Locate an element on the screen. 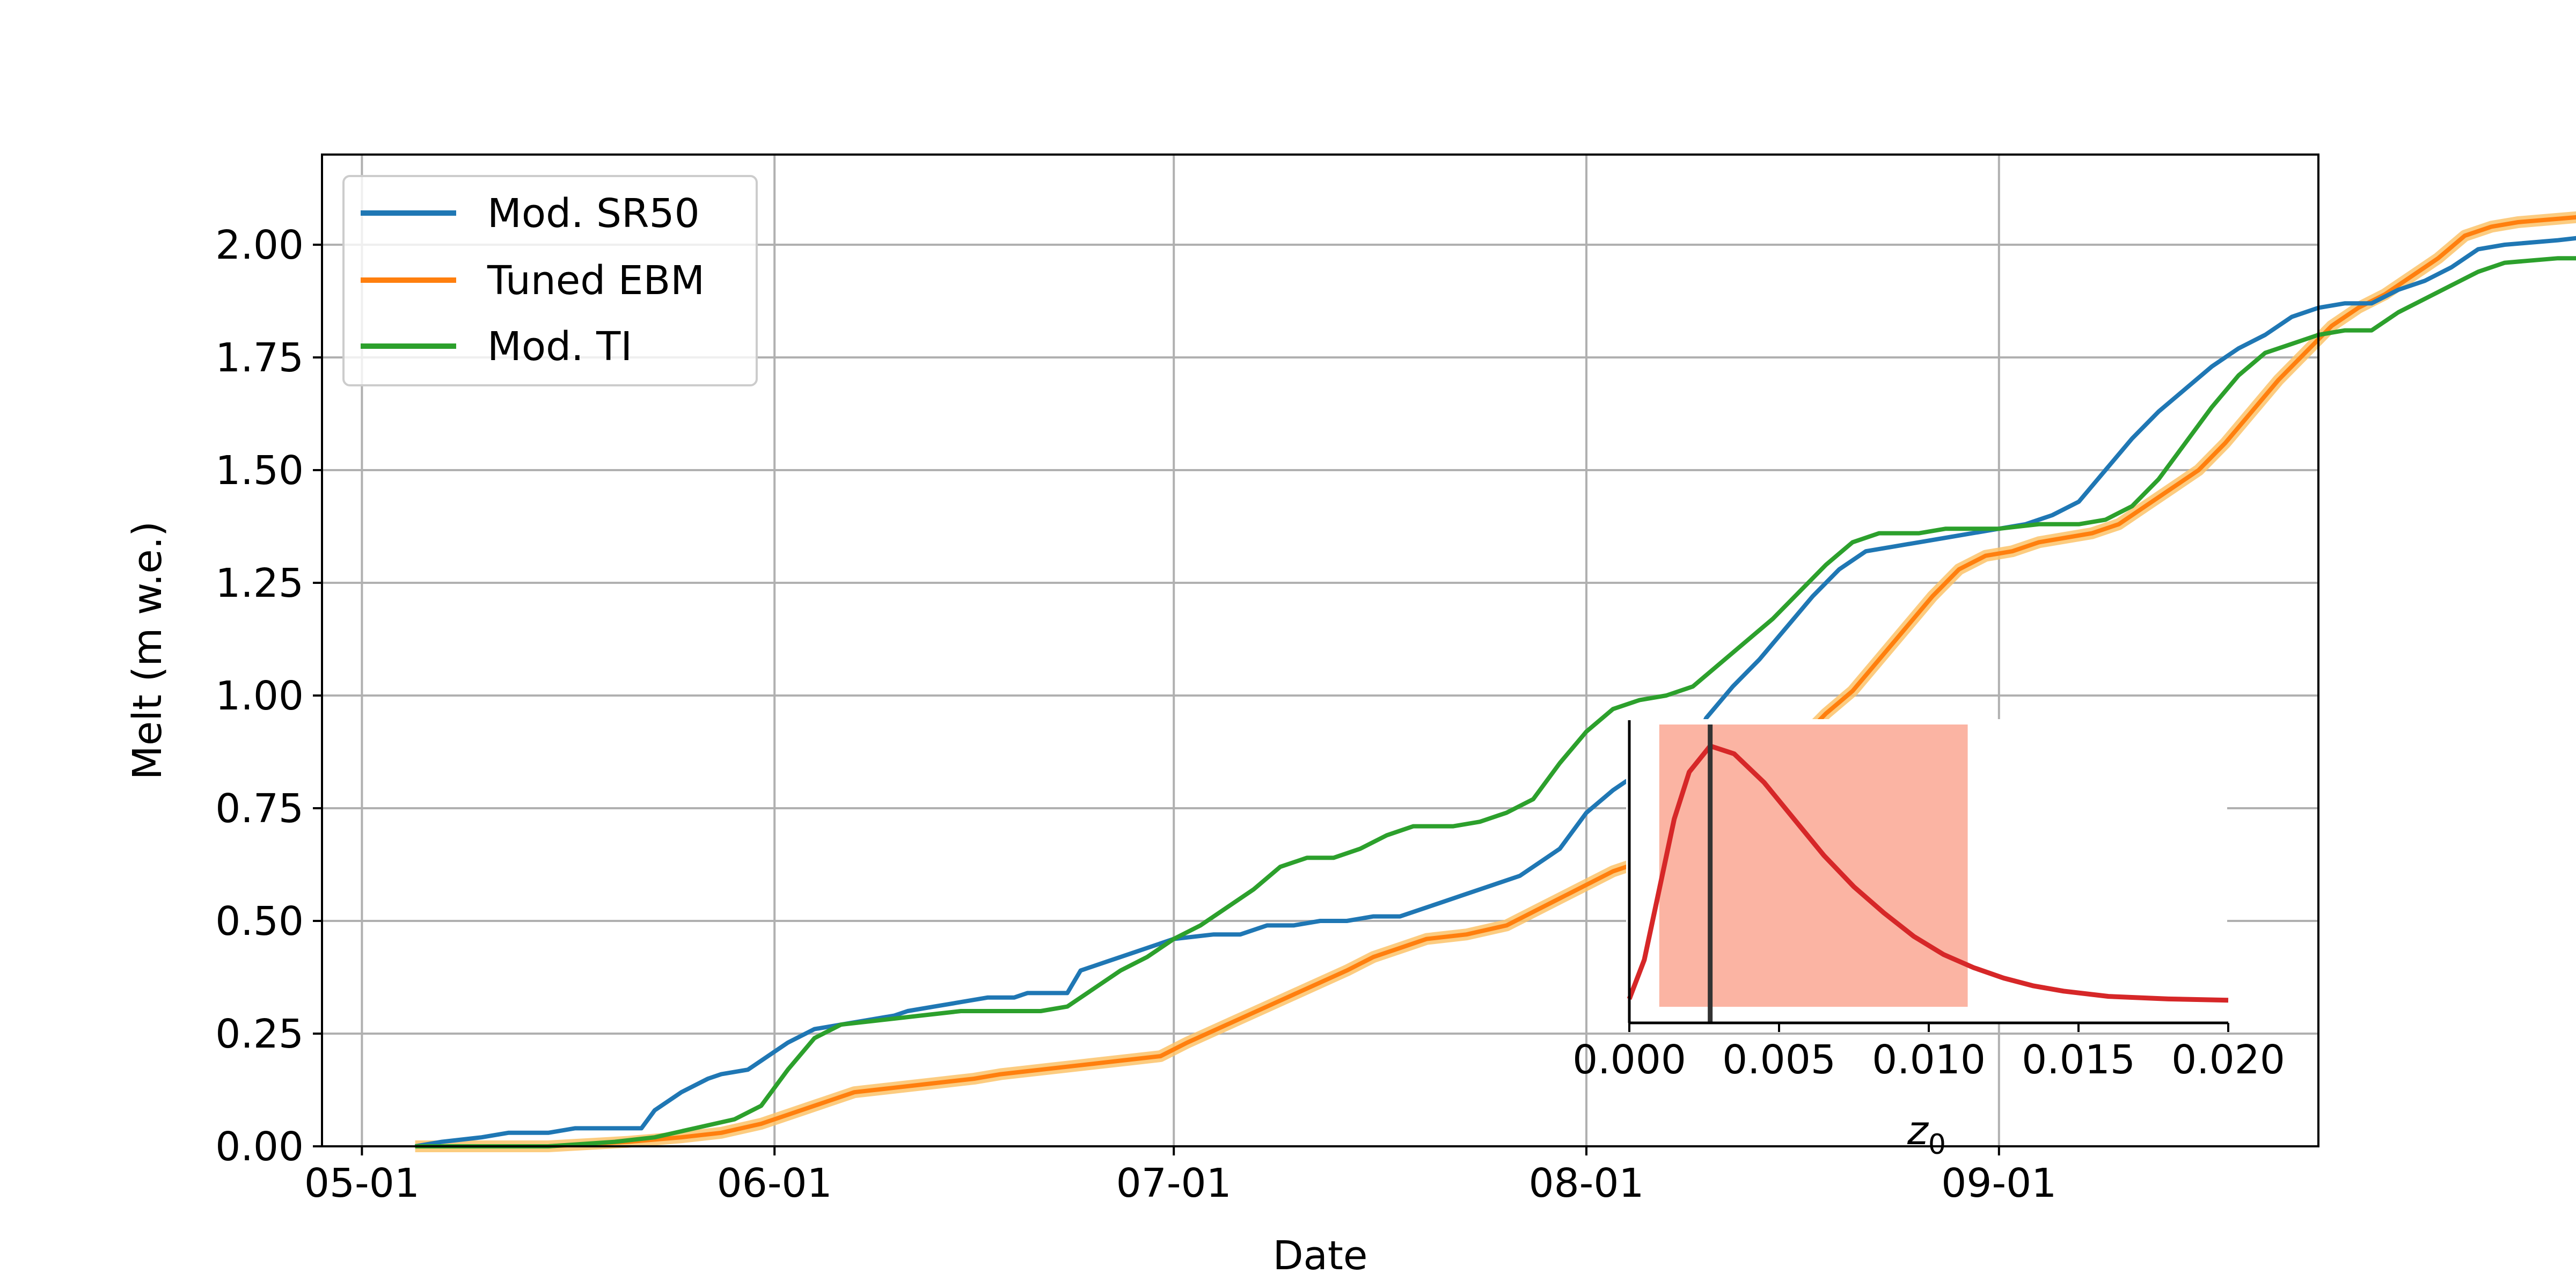 The image size is (2576, 1288). legend: Mod. SR50 Tuned EBM Mod. TI is located at coordinates (550, 280).